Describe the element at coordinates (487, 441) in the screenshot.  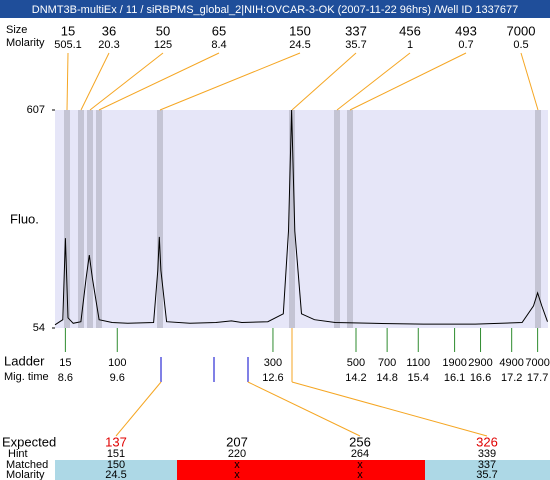
I see `expected-value: 326` at that location.